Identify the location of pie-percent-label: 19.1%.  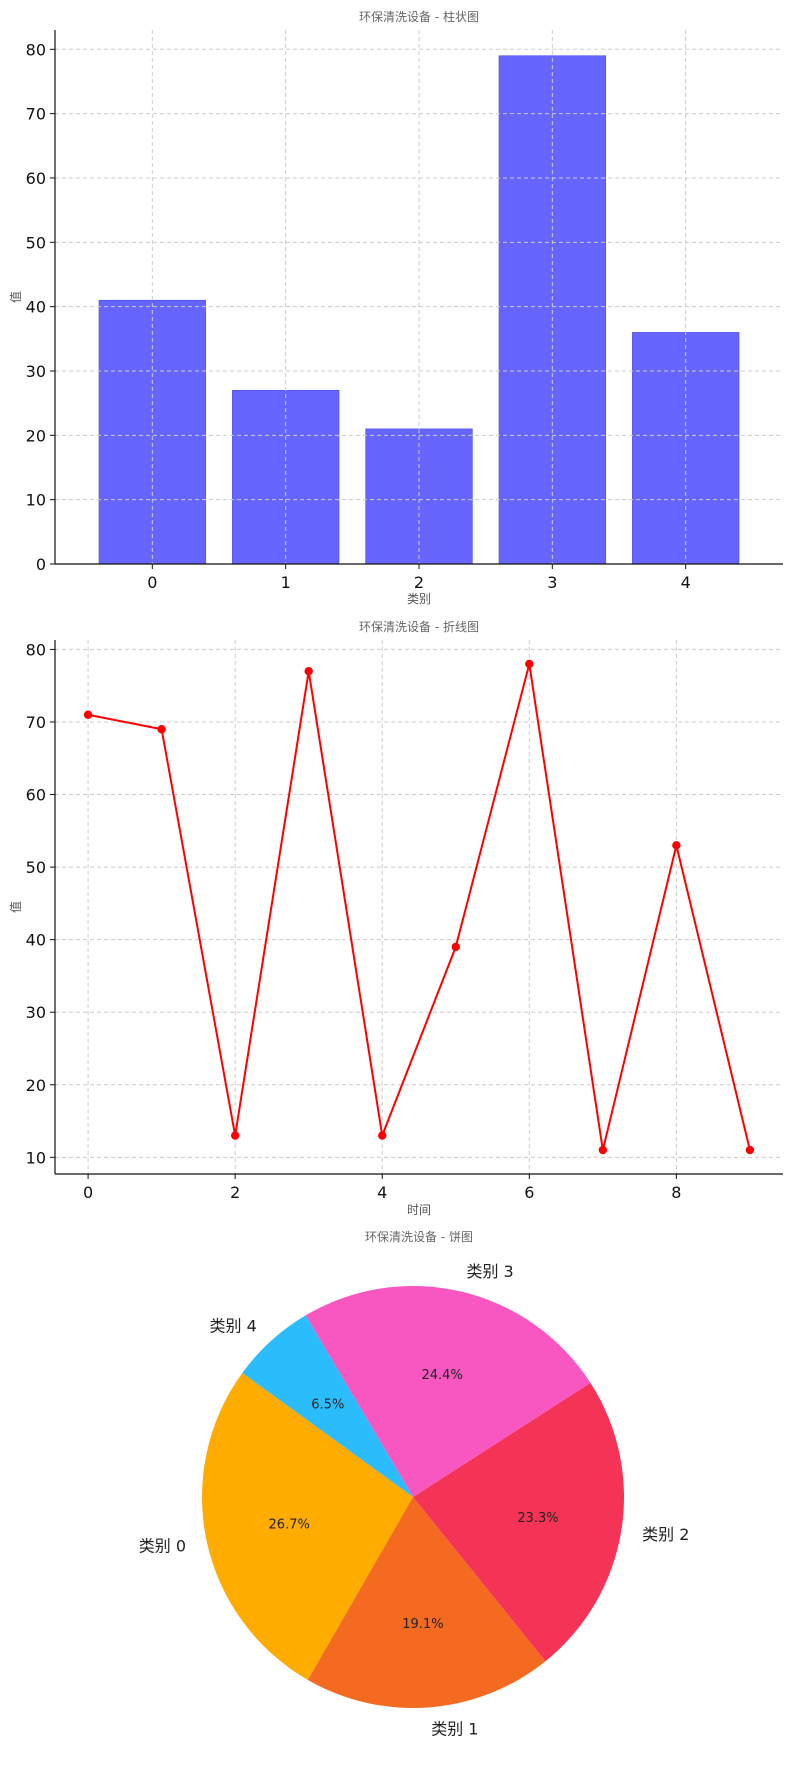
(422, 1624).